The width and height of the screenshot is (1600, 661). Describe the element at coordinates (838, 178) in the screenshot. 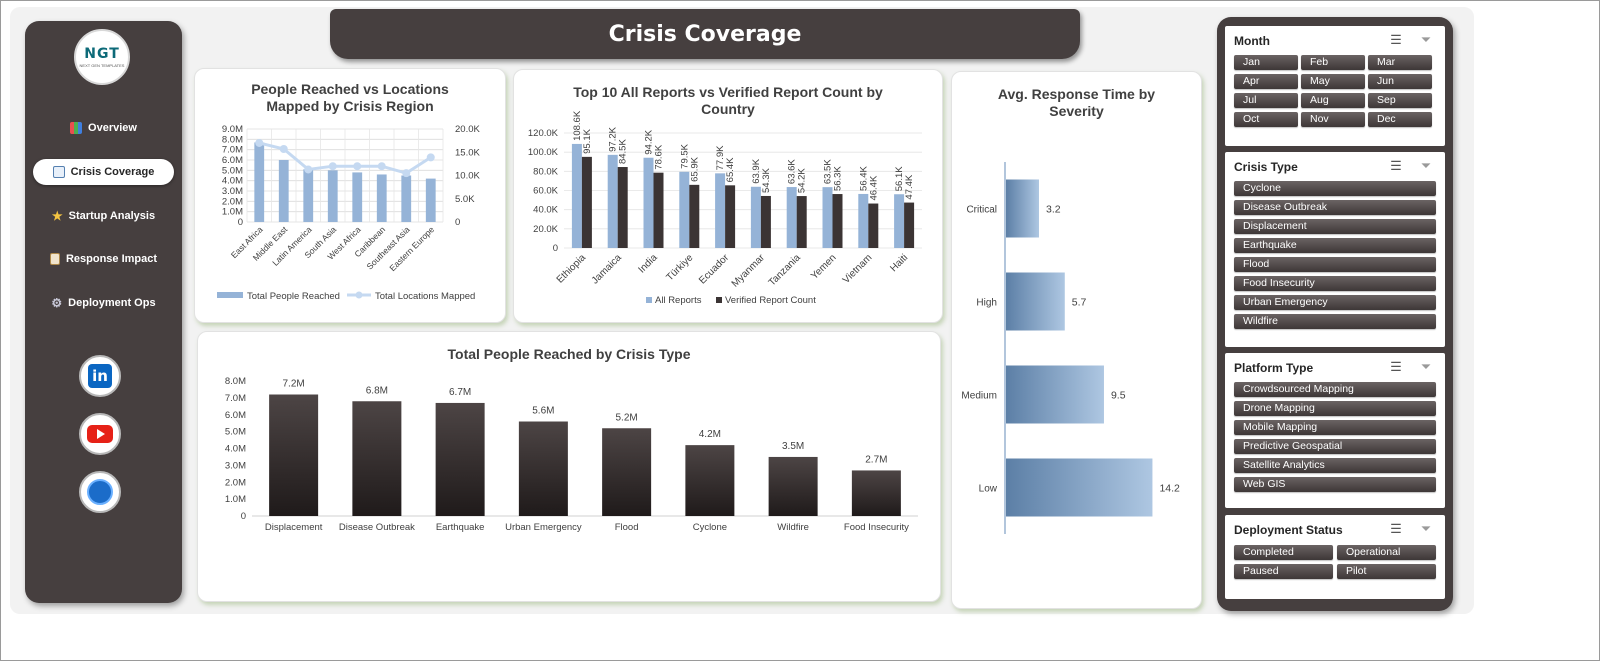

I see `data-label: 56.3K` at that location.